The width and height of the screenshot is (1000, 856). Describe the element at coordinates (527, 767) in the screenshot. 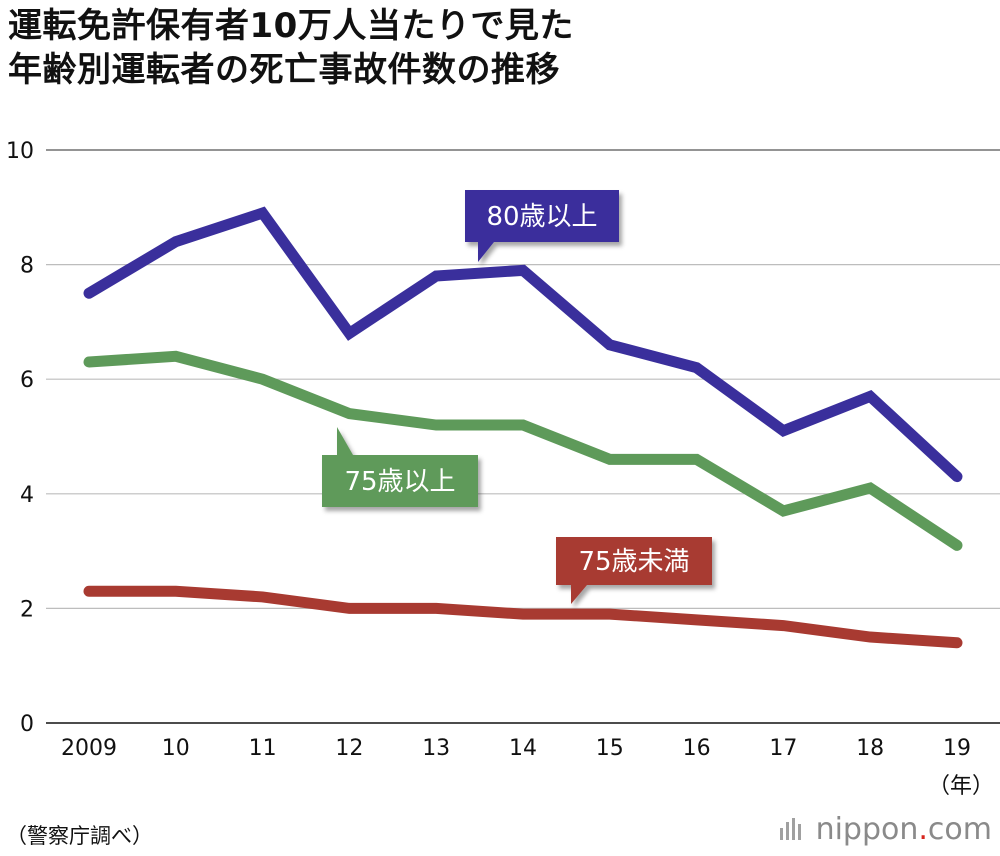

I see `x-axis: 2009 10 11 12 13 14 15 16 17 18 19 （年）` at that location.